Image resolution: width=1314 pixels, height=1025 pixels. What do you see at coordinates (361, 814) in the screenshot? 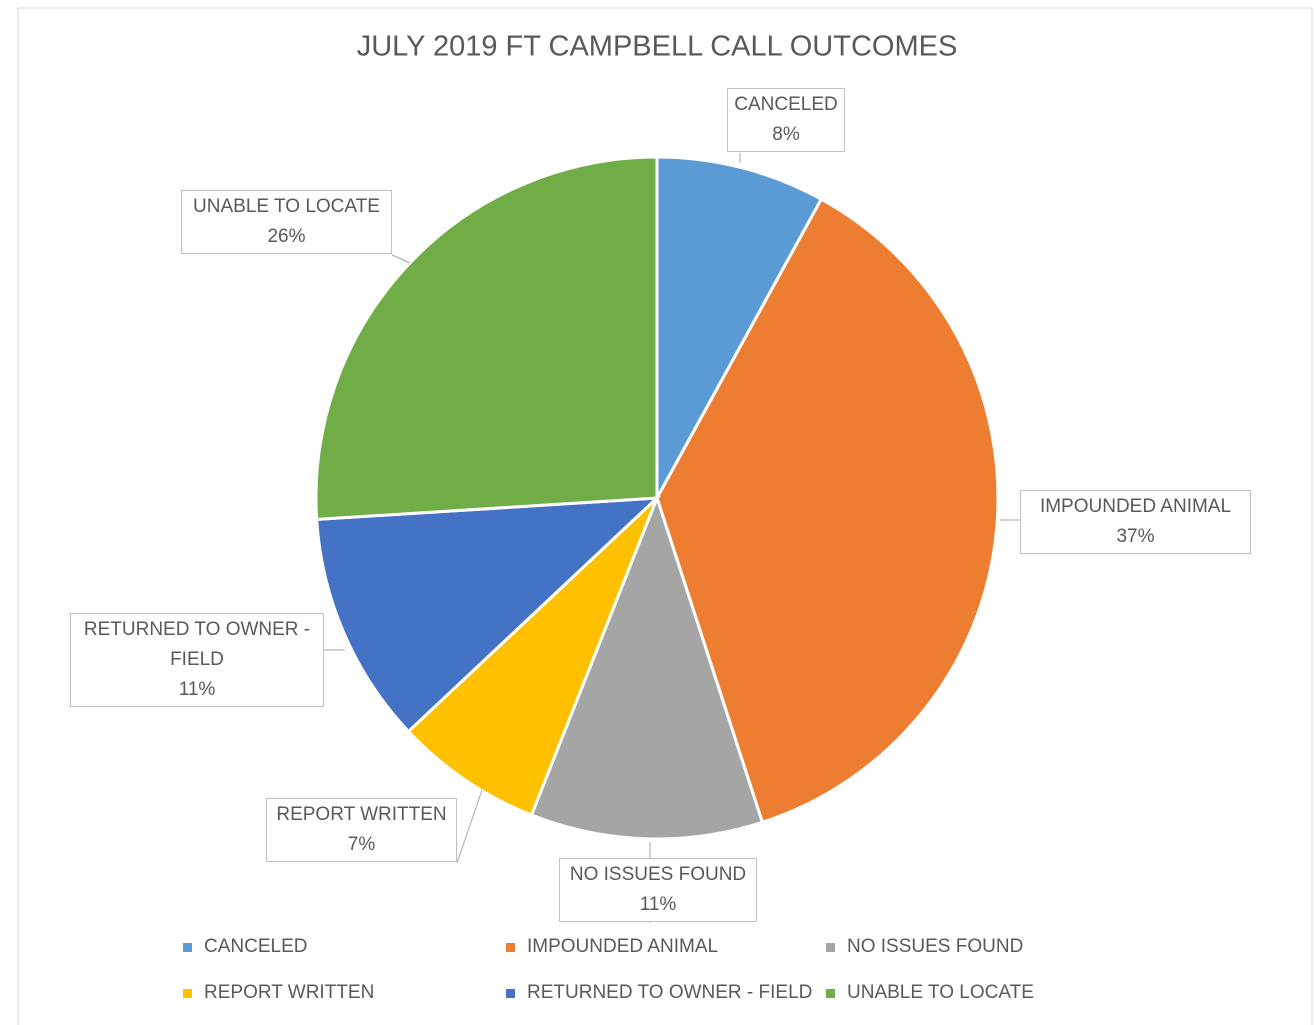
I see `data-label-category: REPORT WRITTEN` at bounding box center [361, 814].